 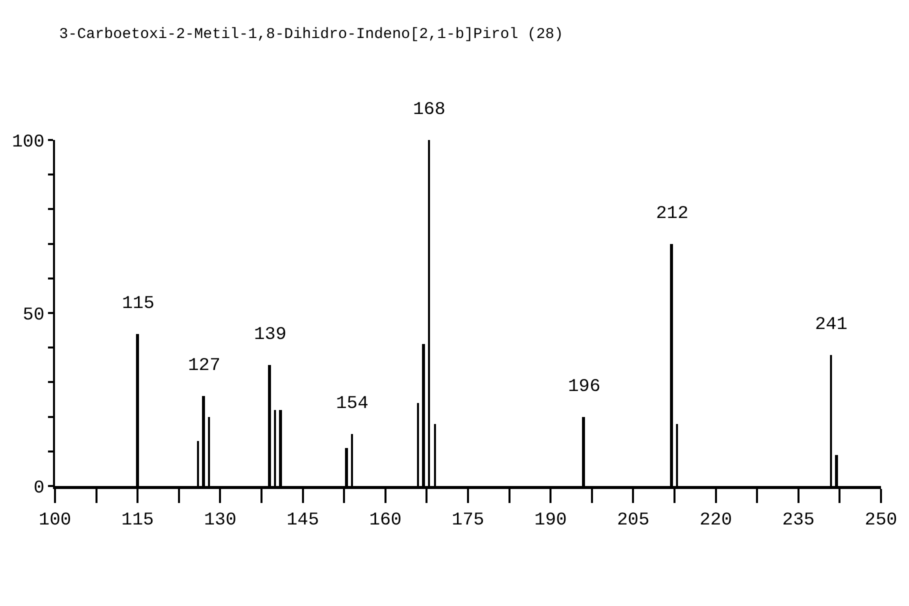 What do you see at coordinates (204, 366) in the screenshot?
I see `annotation: 127` at bounding box center [204, 366].